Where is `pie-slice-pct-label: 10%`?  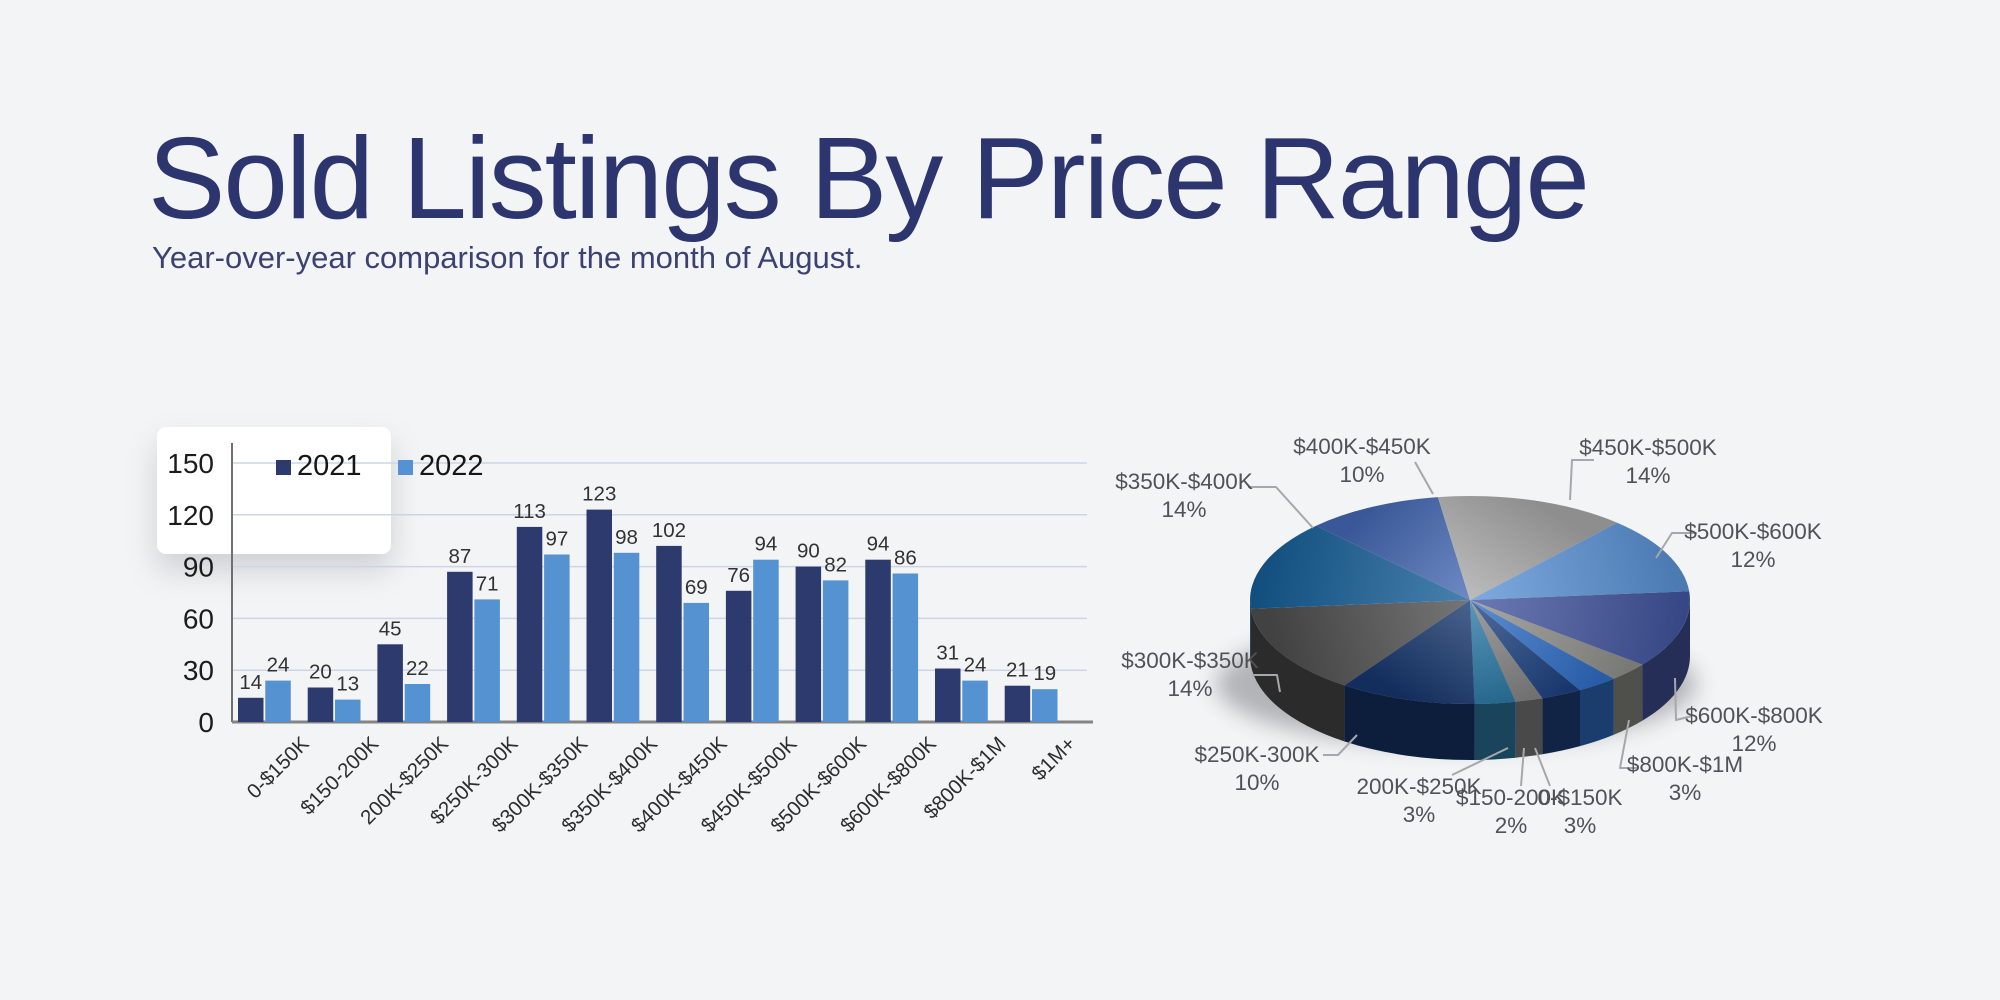 pie-slice-pct-label: 10% is located at coordinates (1256, 782).